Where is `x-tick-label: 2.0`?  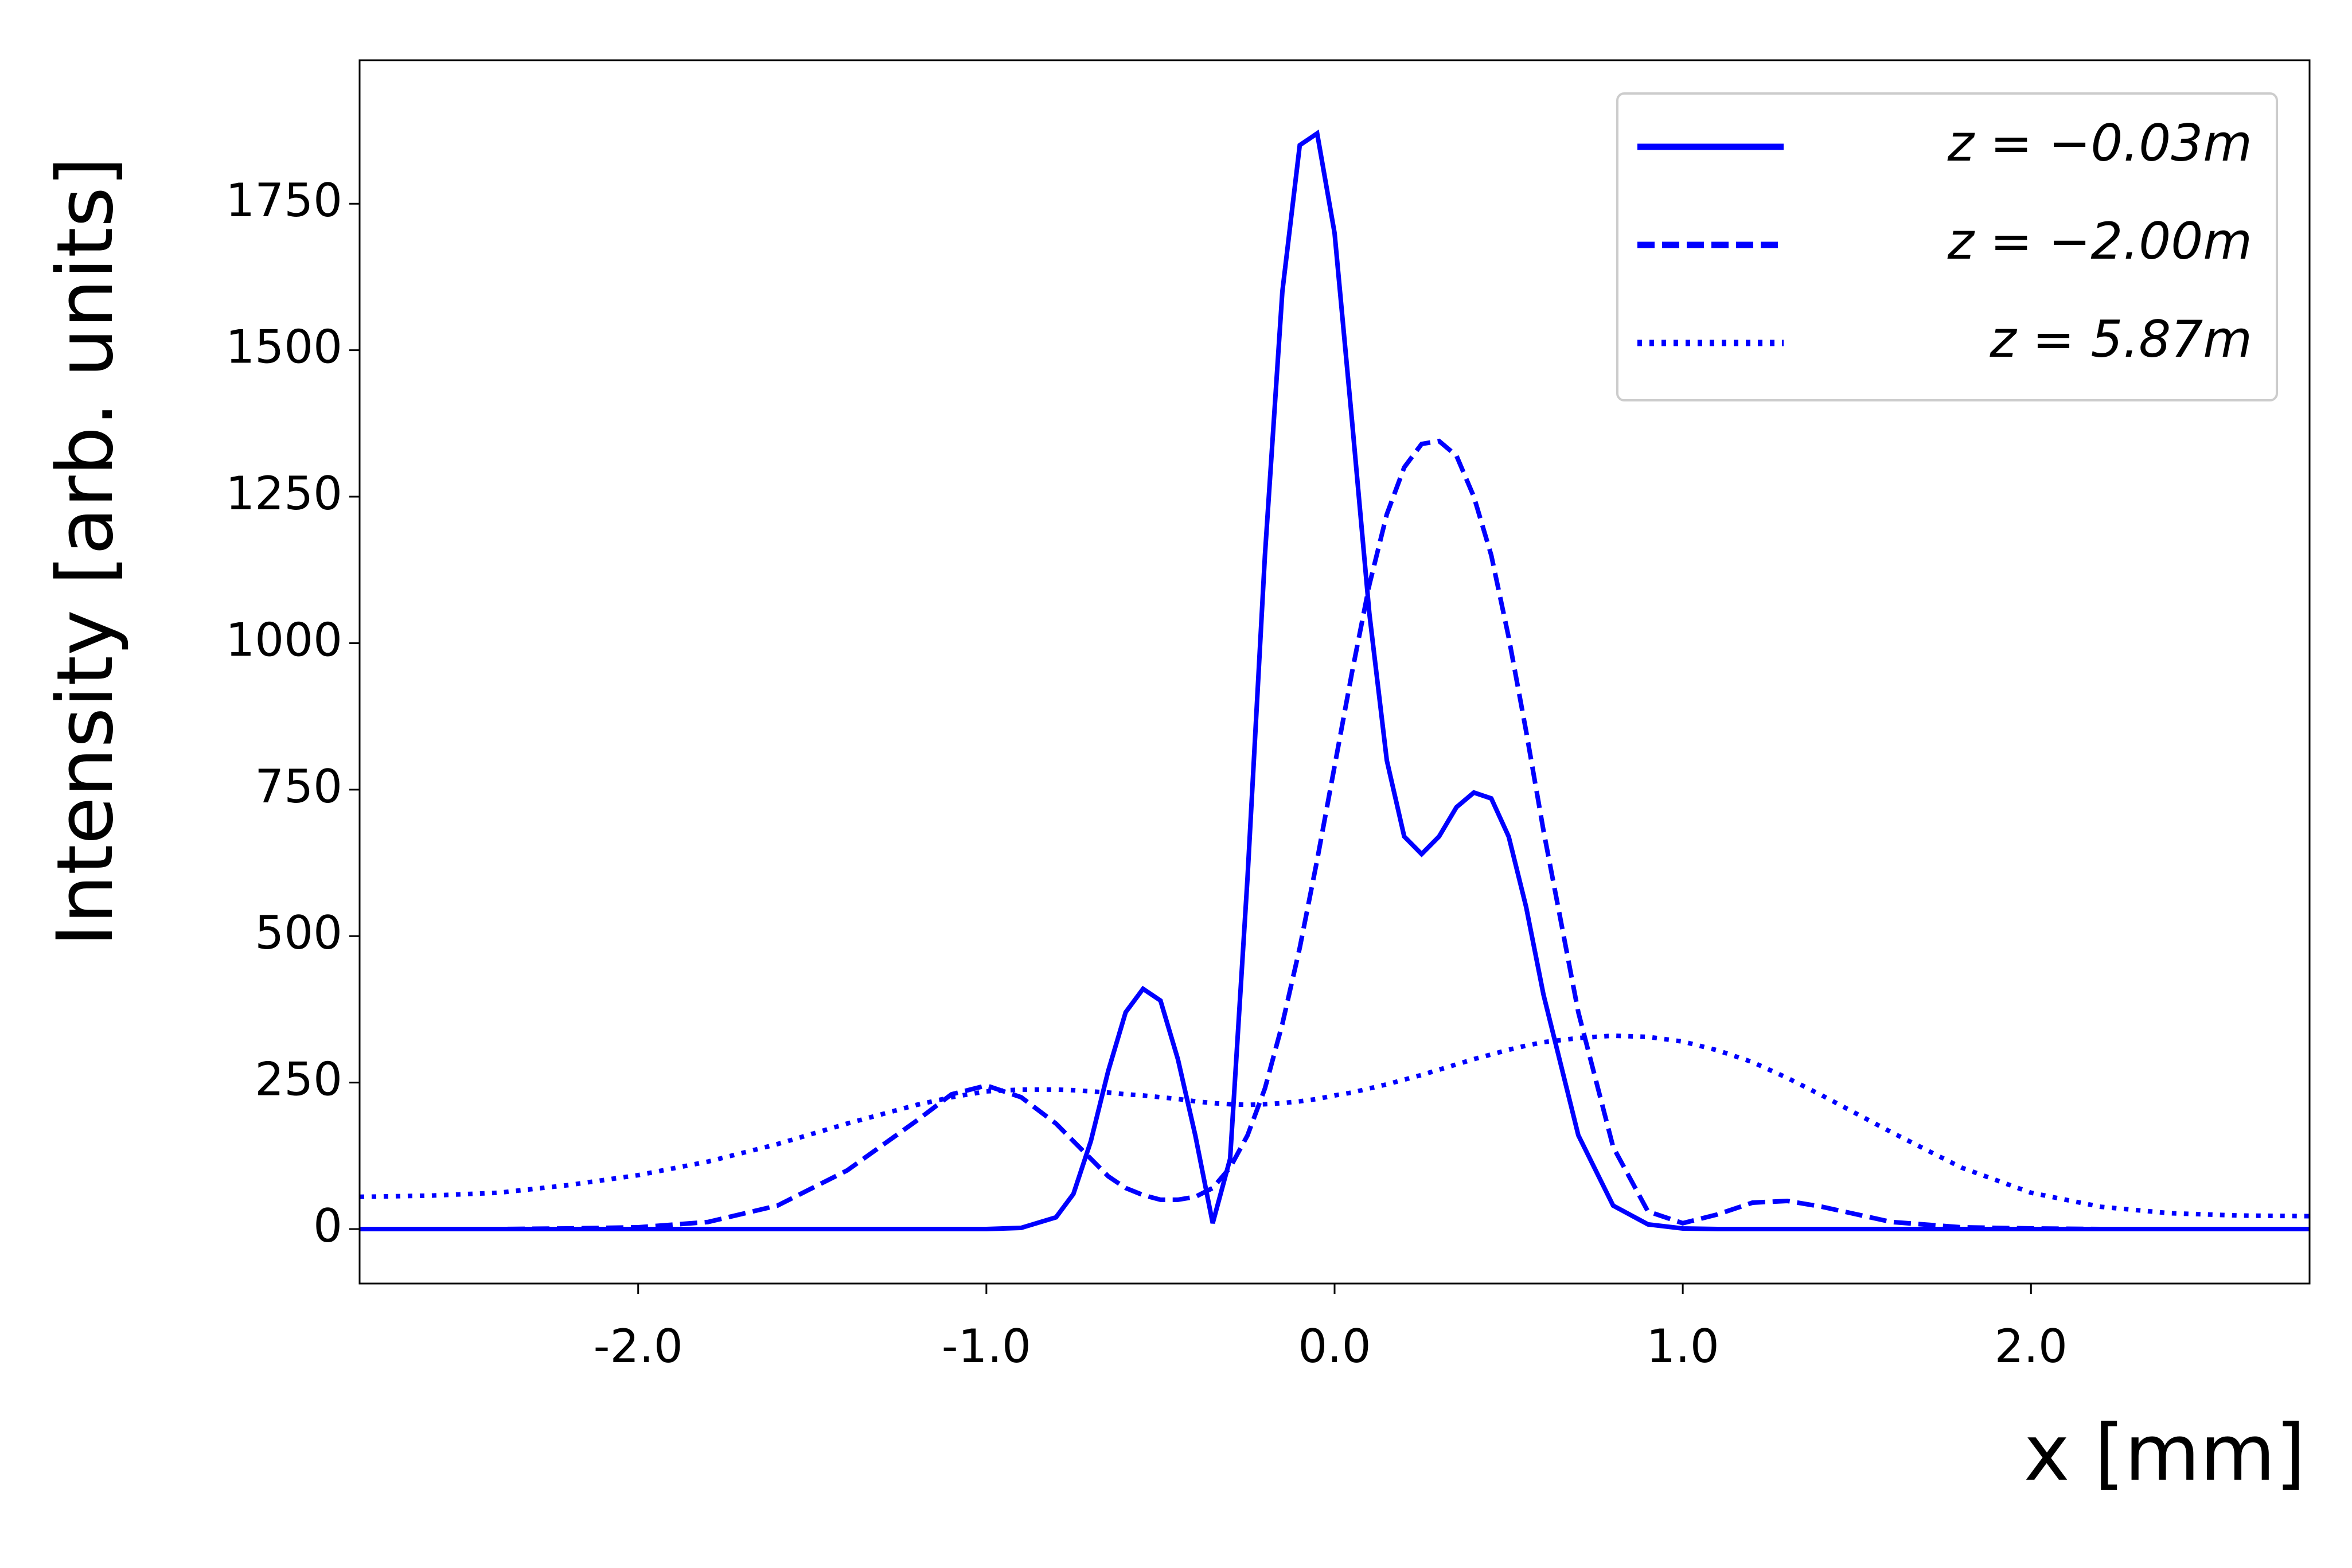 x-tick-label: 2.0 is located at coordinates (2031, 1346).